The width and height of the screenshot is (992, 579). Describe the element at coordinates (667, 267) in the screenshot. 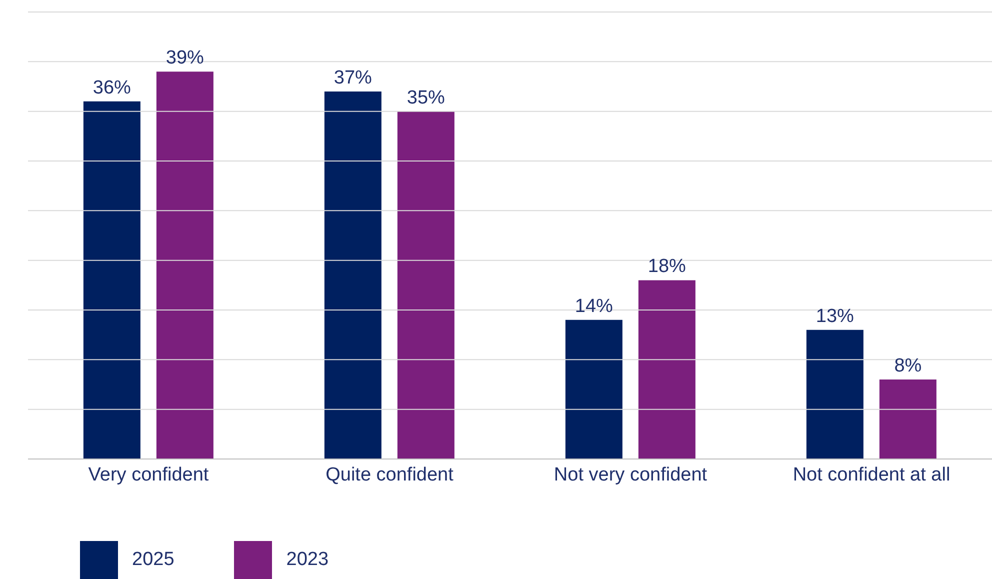

I see `data-label: 18%` at that location.